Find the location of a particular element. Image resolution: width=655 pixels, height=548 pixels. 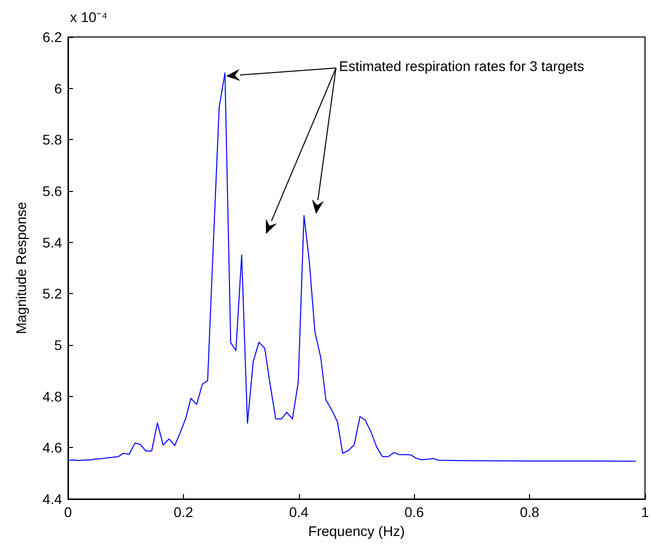

x-tick-label: 1 is located at coordinates (645, 512).